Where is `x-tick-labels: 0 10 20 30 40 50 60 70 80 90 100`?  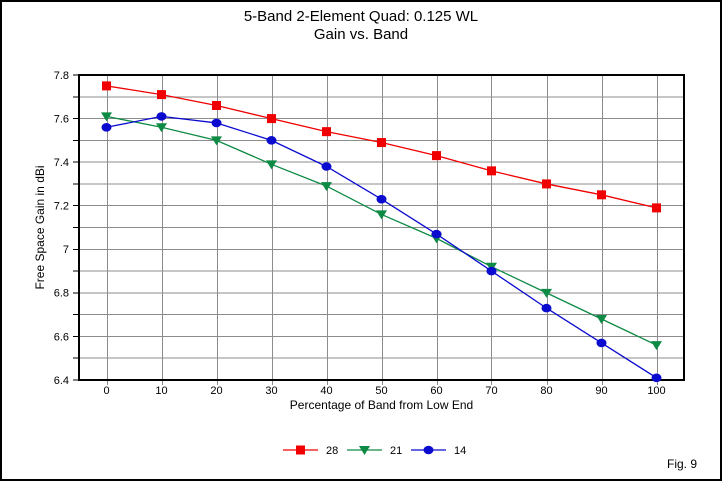 x-tick-labels: 0 10 20 30 40 50 60 70 80 90 100 is located at coordinates (384, 391).